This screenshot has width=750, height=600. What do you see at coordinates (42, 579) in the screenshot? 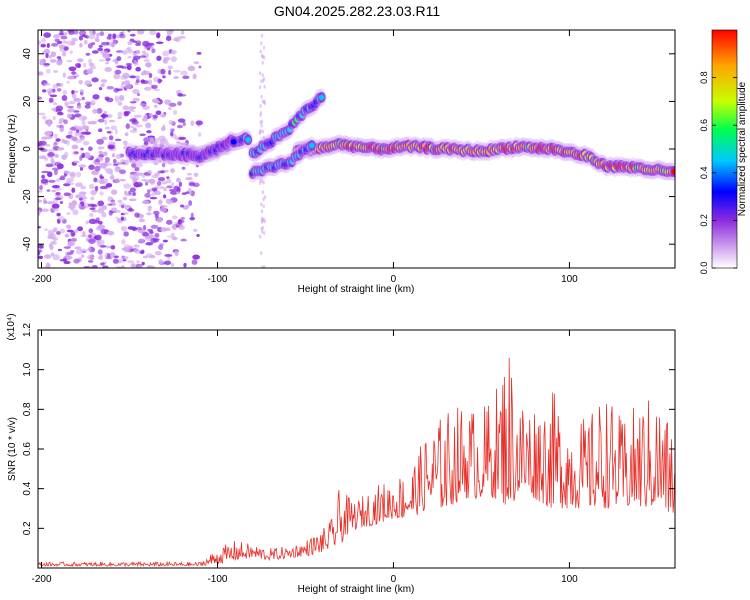
I see `snr-x-tick-label: -200` at bounding box center [42, 579].